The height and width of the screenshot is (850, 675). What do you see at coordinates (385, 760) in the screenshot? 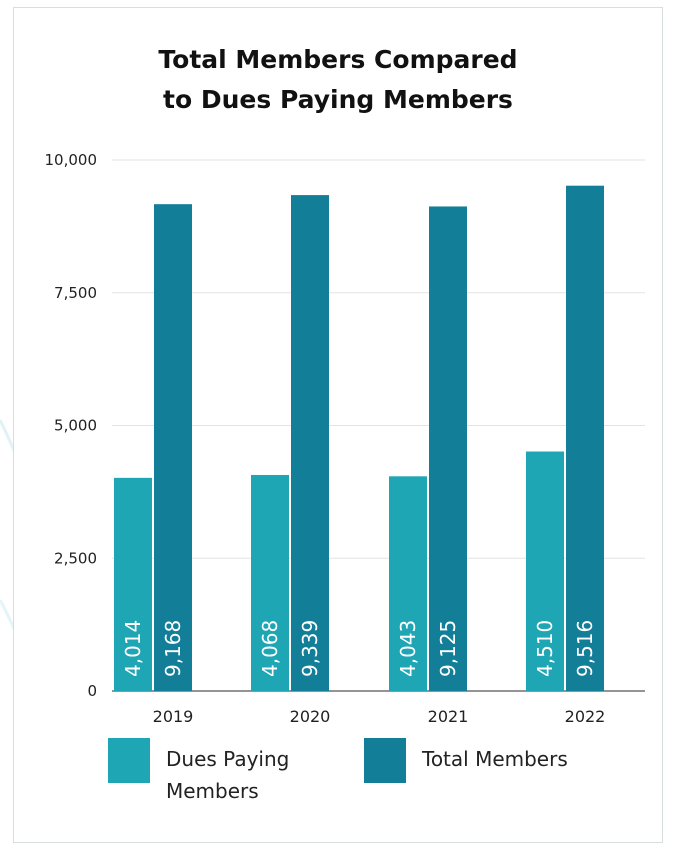
I see `legend-swatch-total-members` at bounding box center [385, 760].